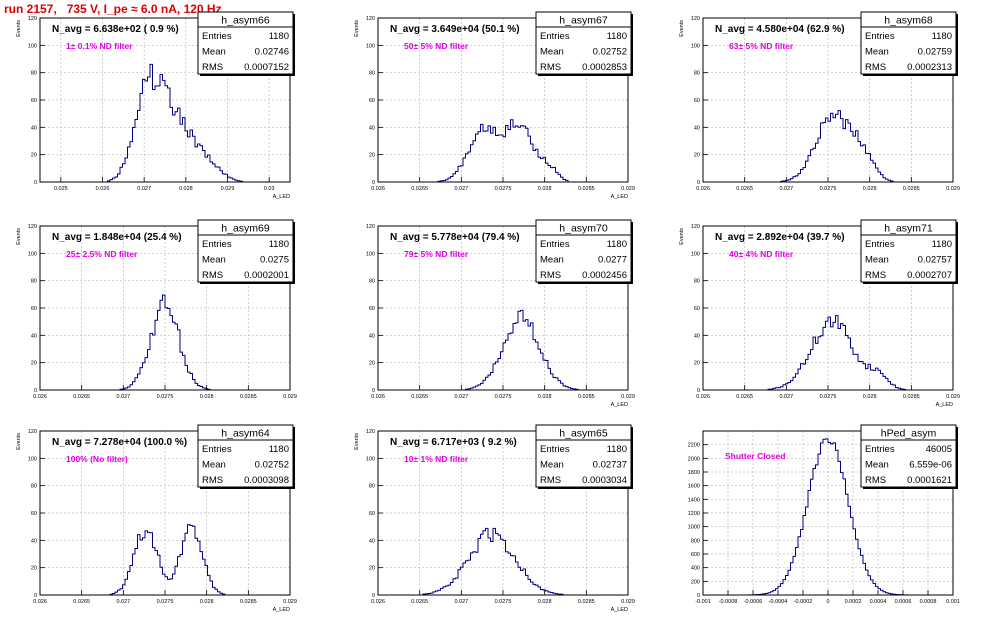 Image resolution: width=996 pixels, height=622 pixels. Describe the element at coordinates (245, 434) in the screenshot. I see `histogram-name: h_asym64` at that location.